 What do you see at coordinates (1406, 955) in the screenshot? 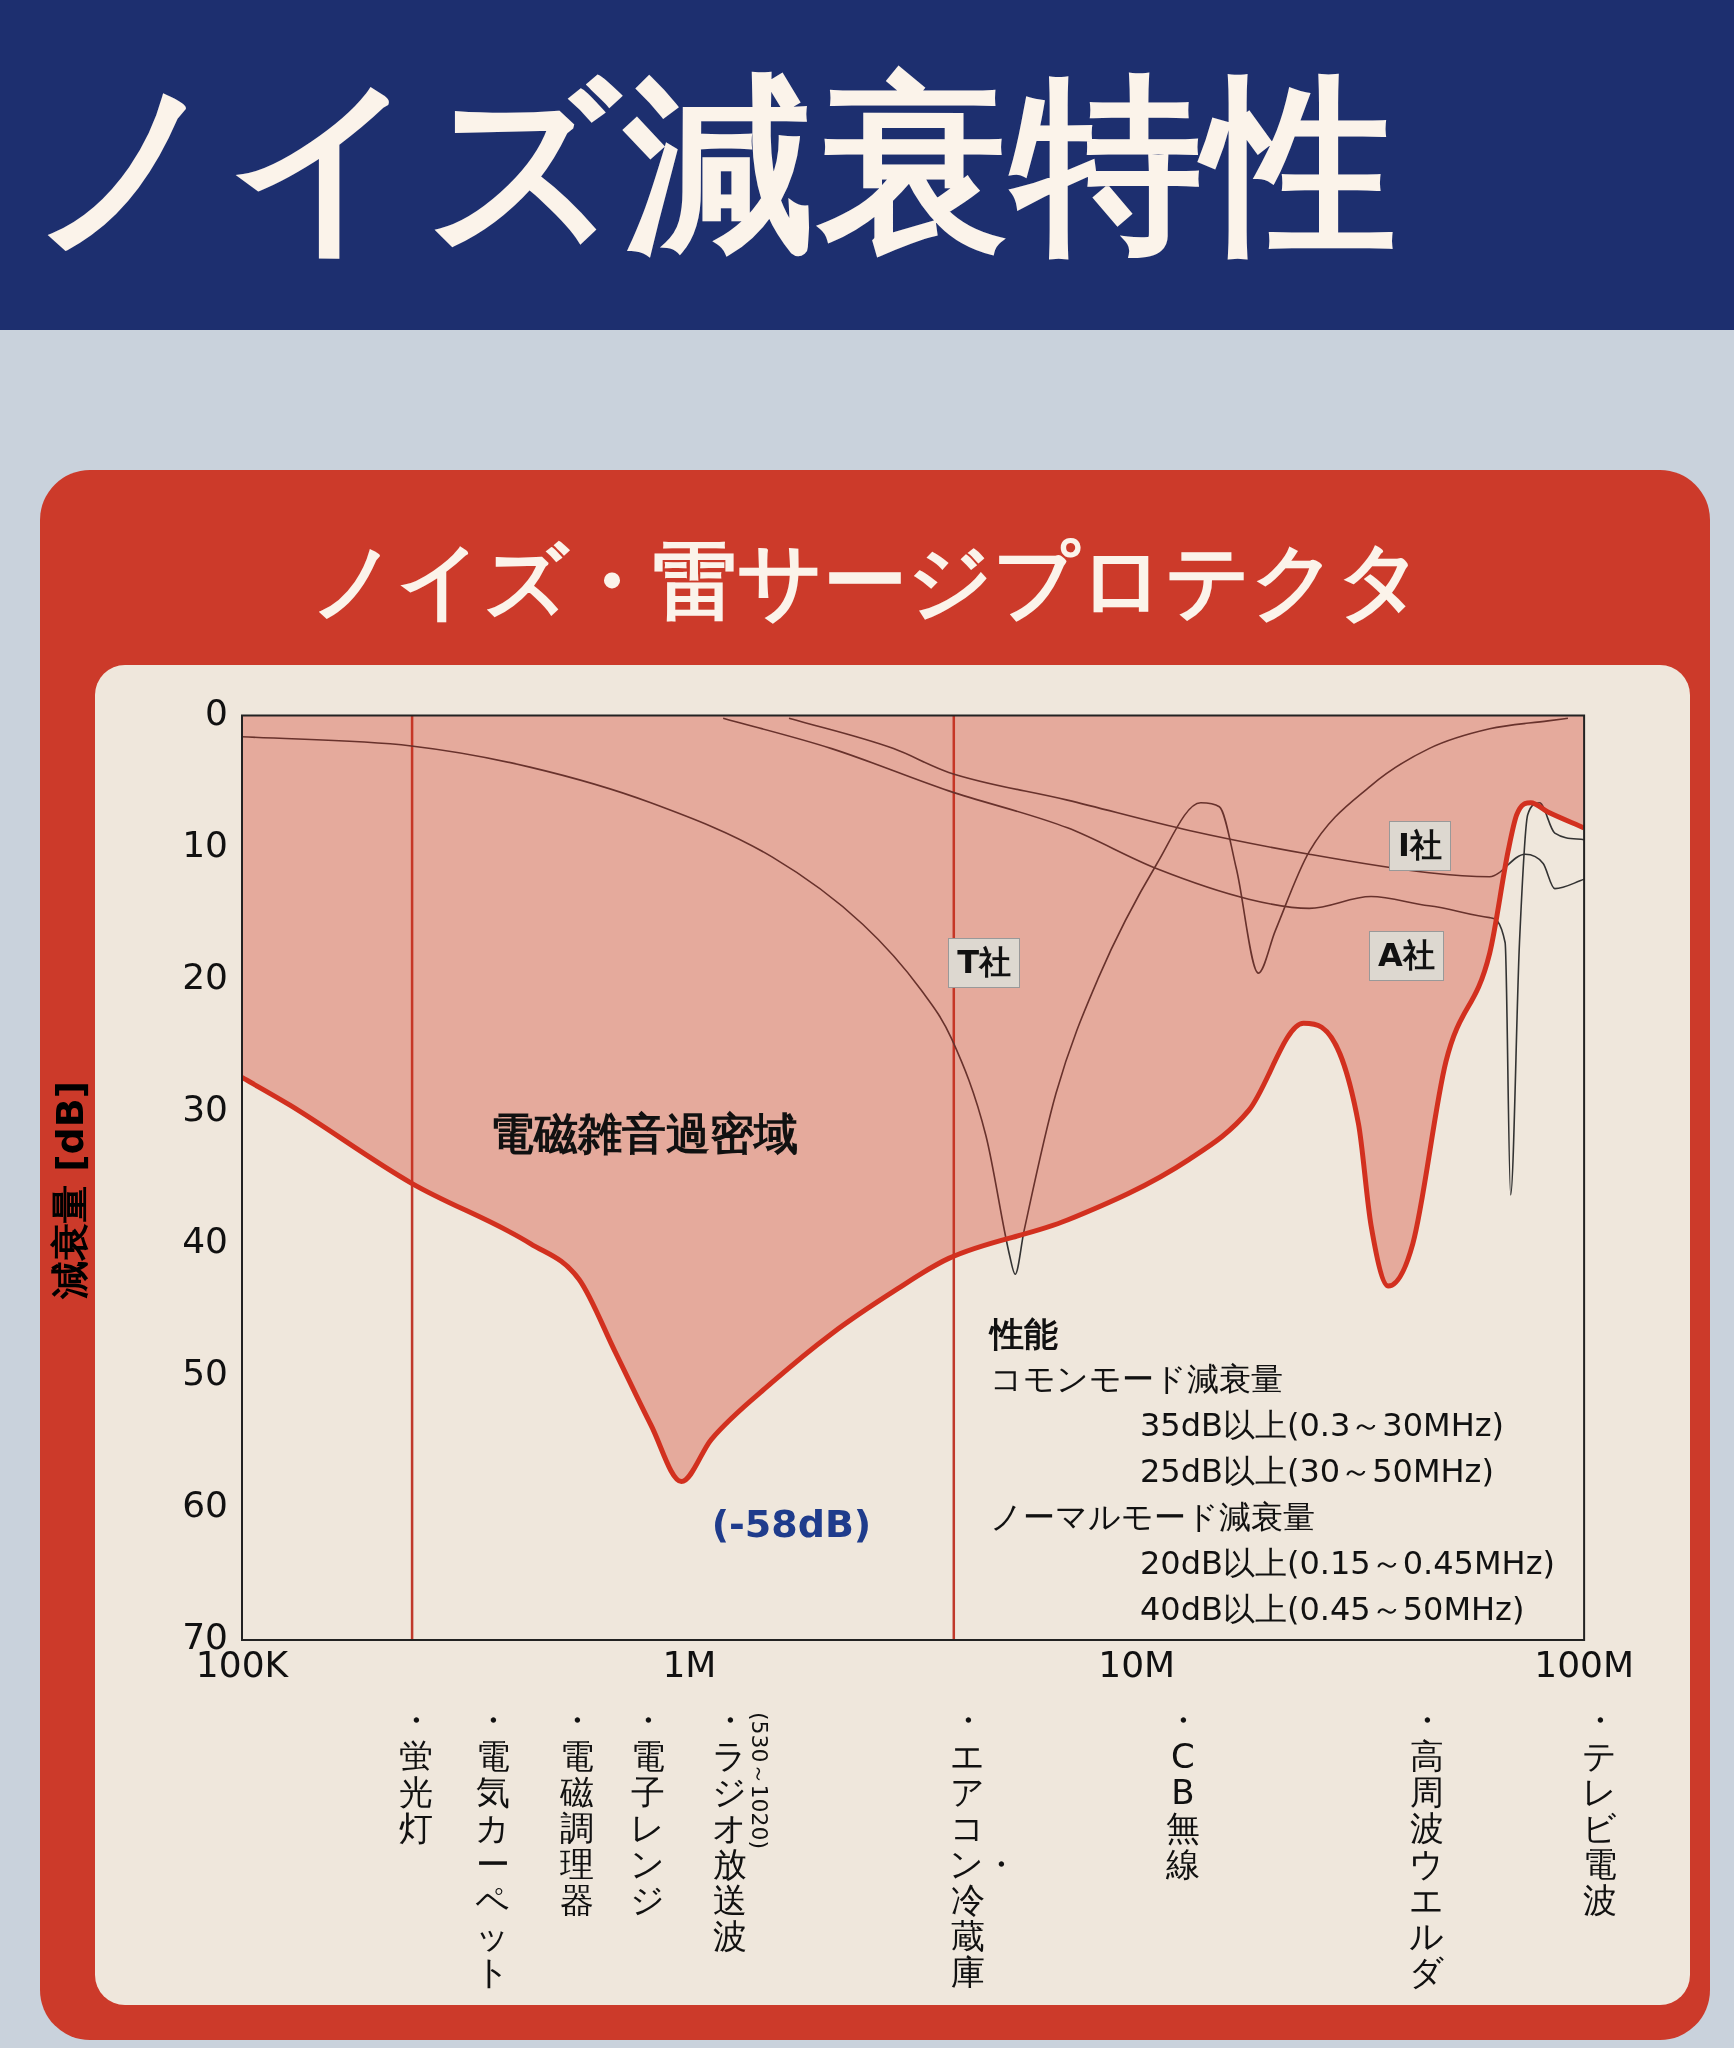
I see `series-label: A社` at bounding box center [1406, 955].